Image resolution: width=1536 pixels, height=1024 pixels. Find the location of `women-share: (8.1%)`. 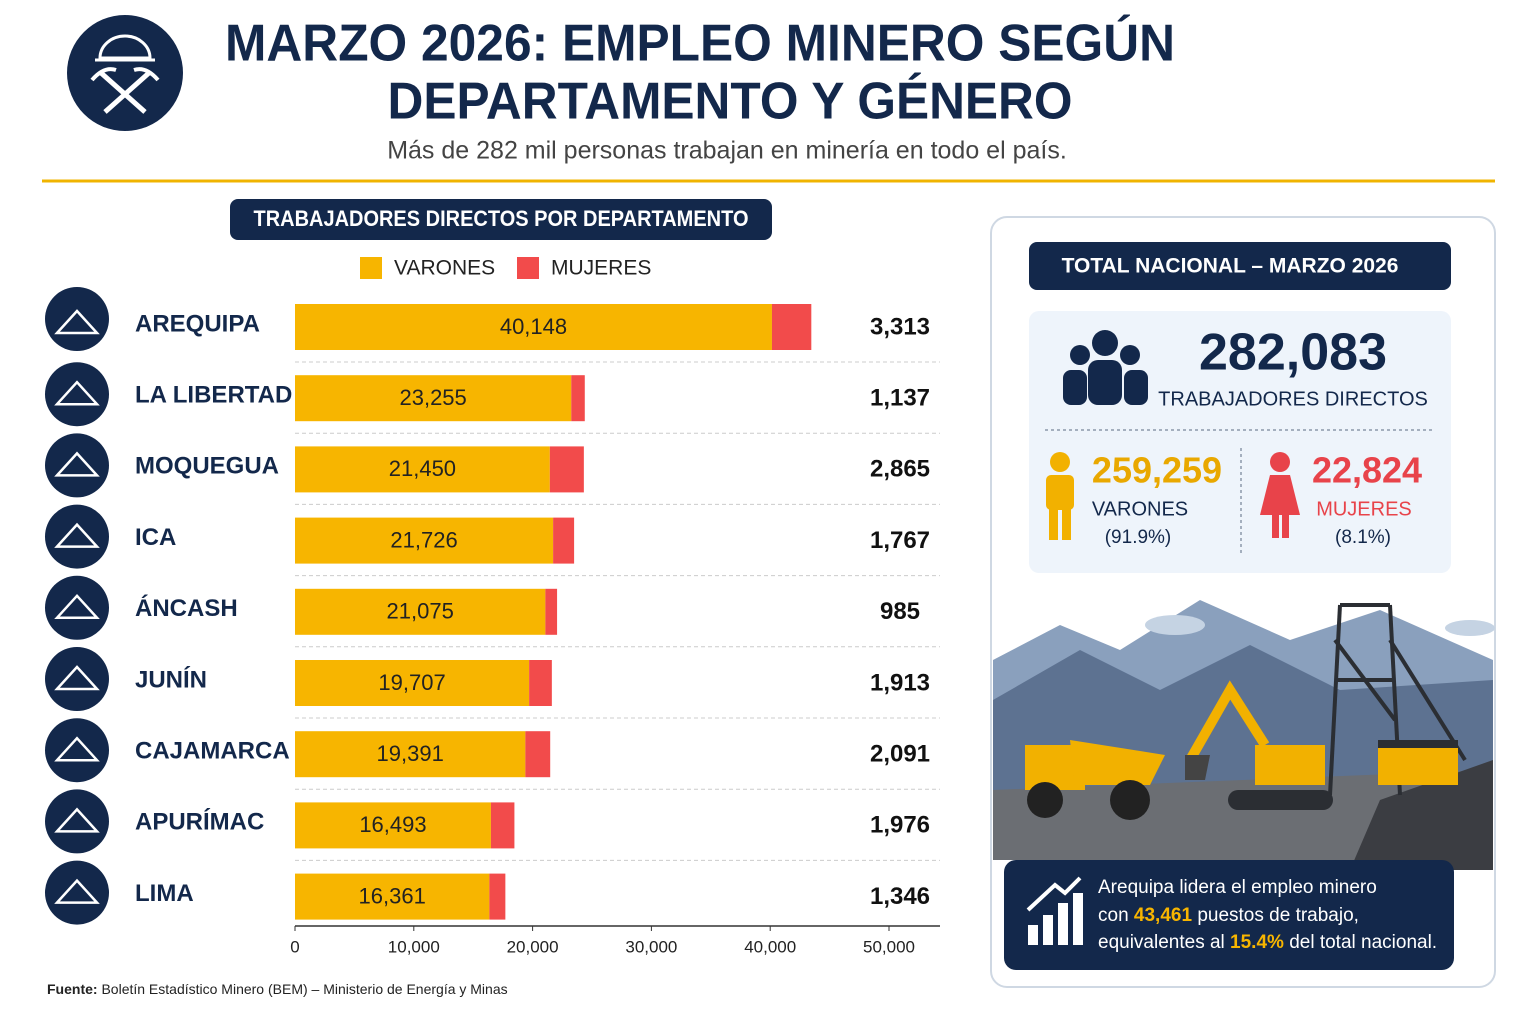

women-share: (8.1%) is located at coordinates (1363, 537).